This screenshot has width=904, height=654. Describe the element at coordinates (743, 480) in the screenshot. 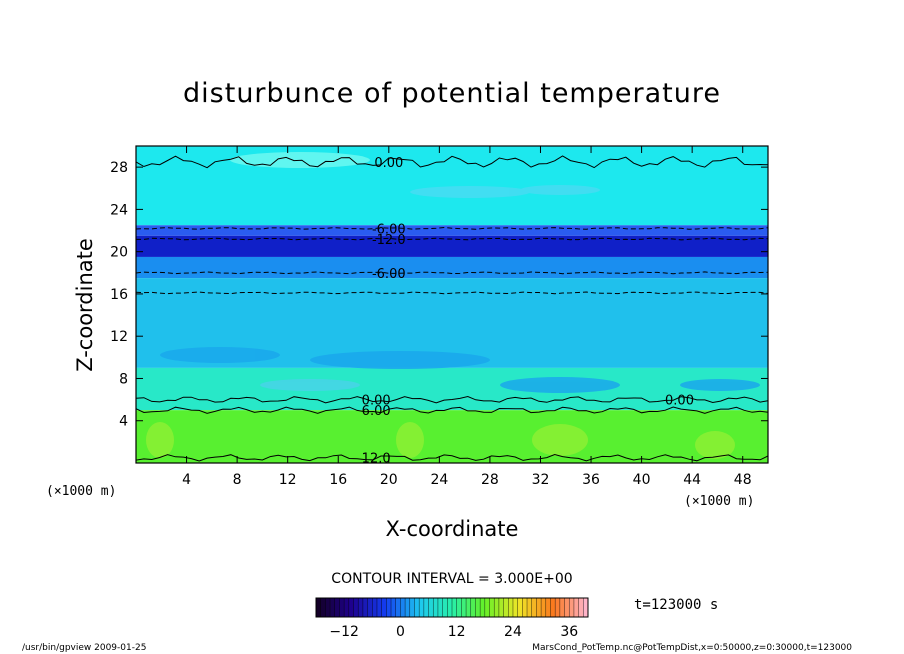

I see `x-tick-label: 48` at that location.